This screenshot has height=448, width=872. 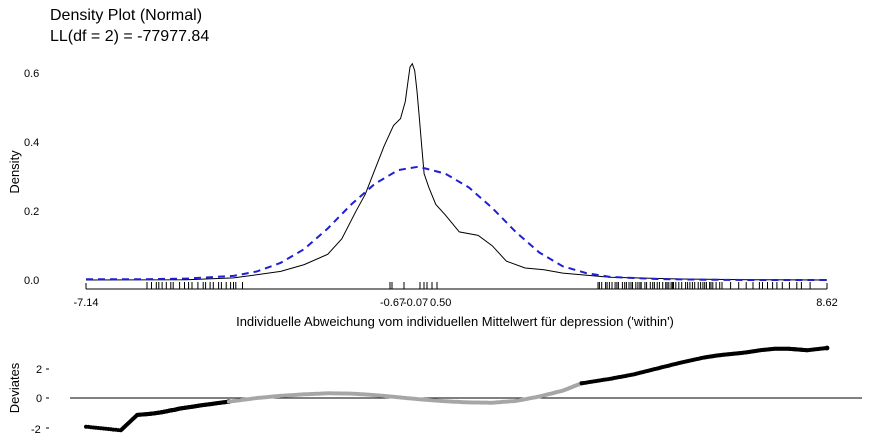 I want to click on y-tick-label: 0.4, so click(x=31, y=143).